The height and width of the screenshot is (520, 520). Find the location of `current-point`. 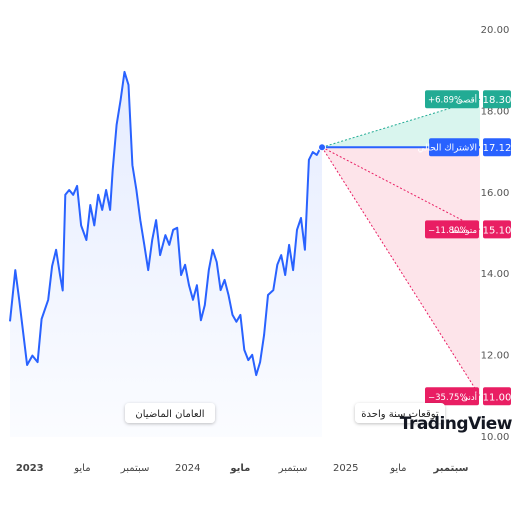

current-point is located at coordinates (322, 147).